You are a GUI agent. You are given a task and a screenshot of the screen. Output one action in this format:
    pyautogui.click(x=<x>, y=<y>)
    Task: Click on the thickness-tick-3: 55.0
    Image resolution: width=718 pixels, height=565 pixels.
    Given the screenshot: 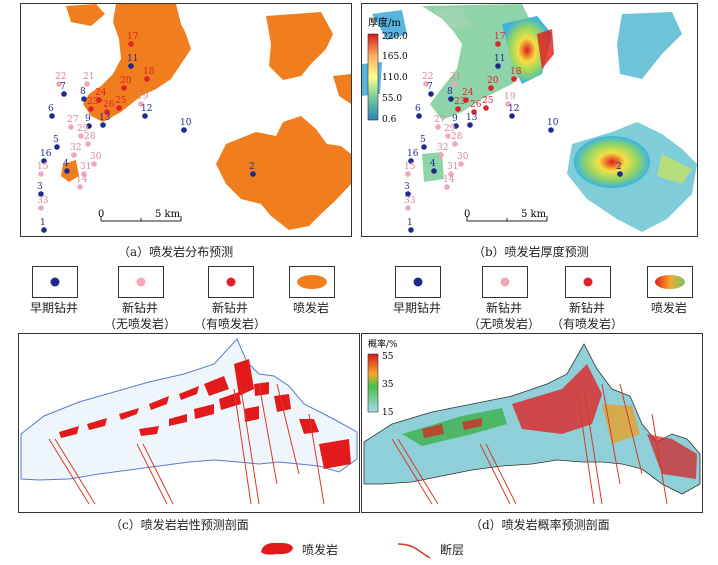 What is the action you would take?
    pyautogui.click(x=392, y=99)
    